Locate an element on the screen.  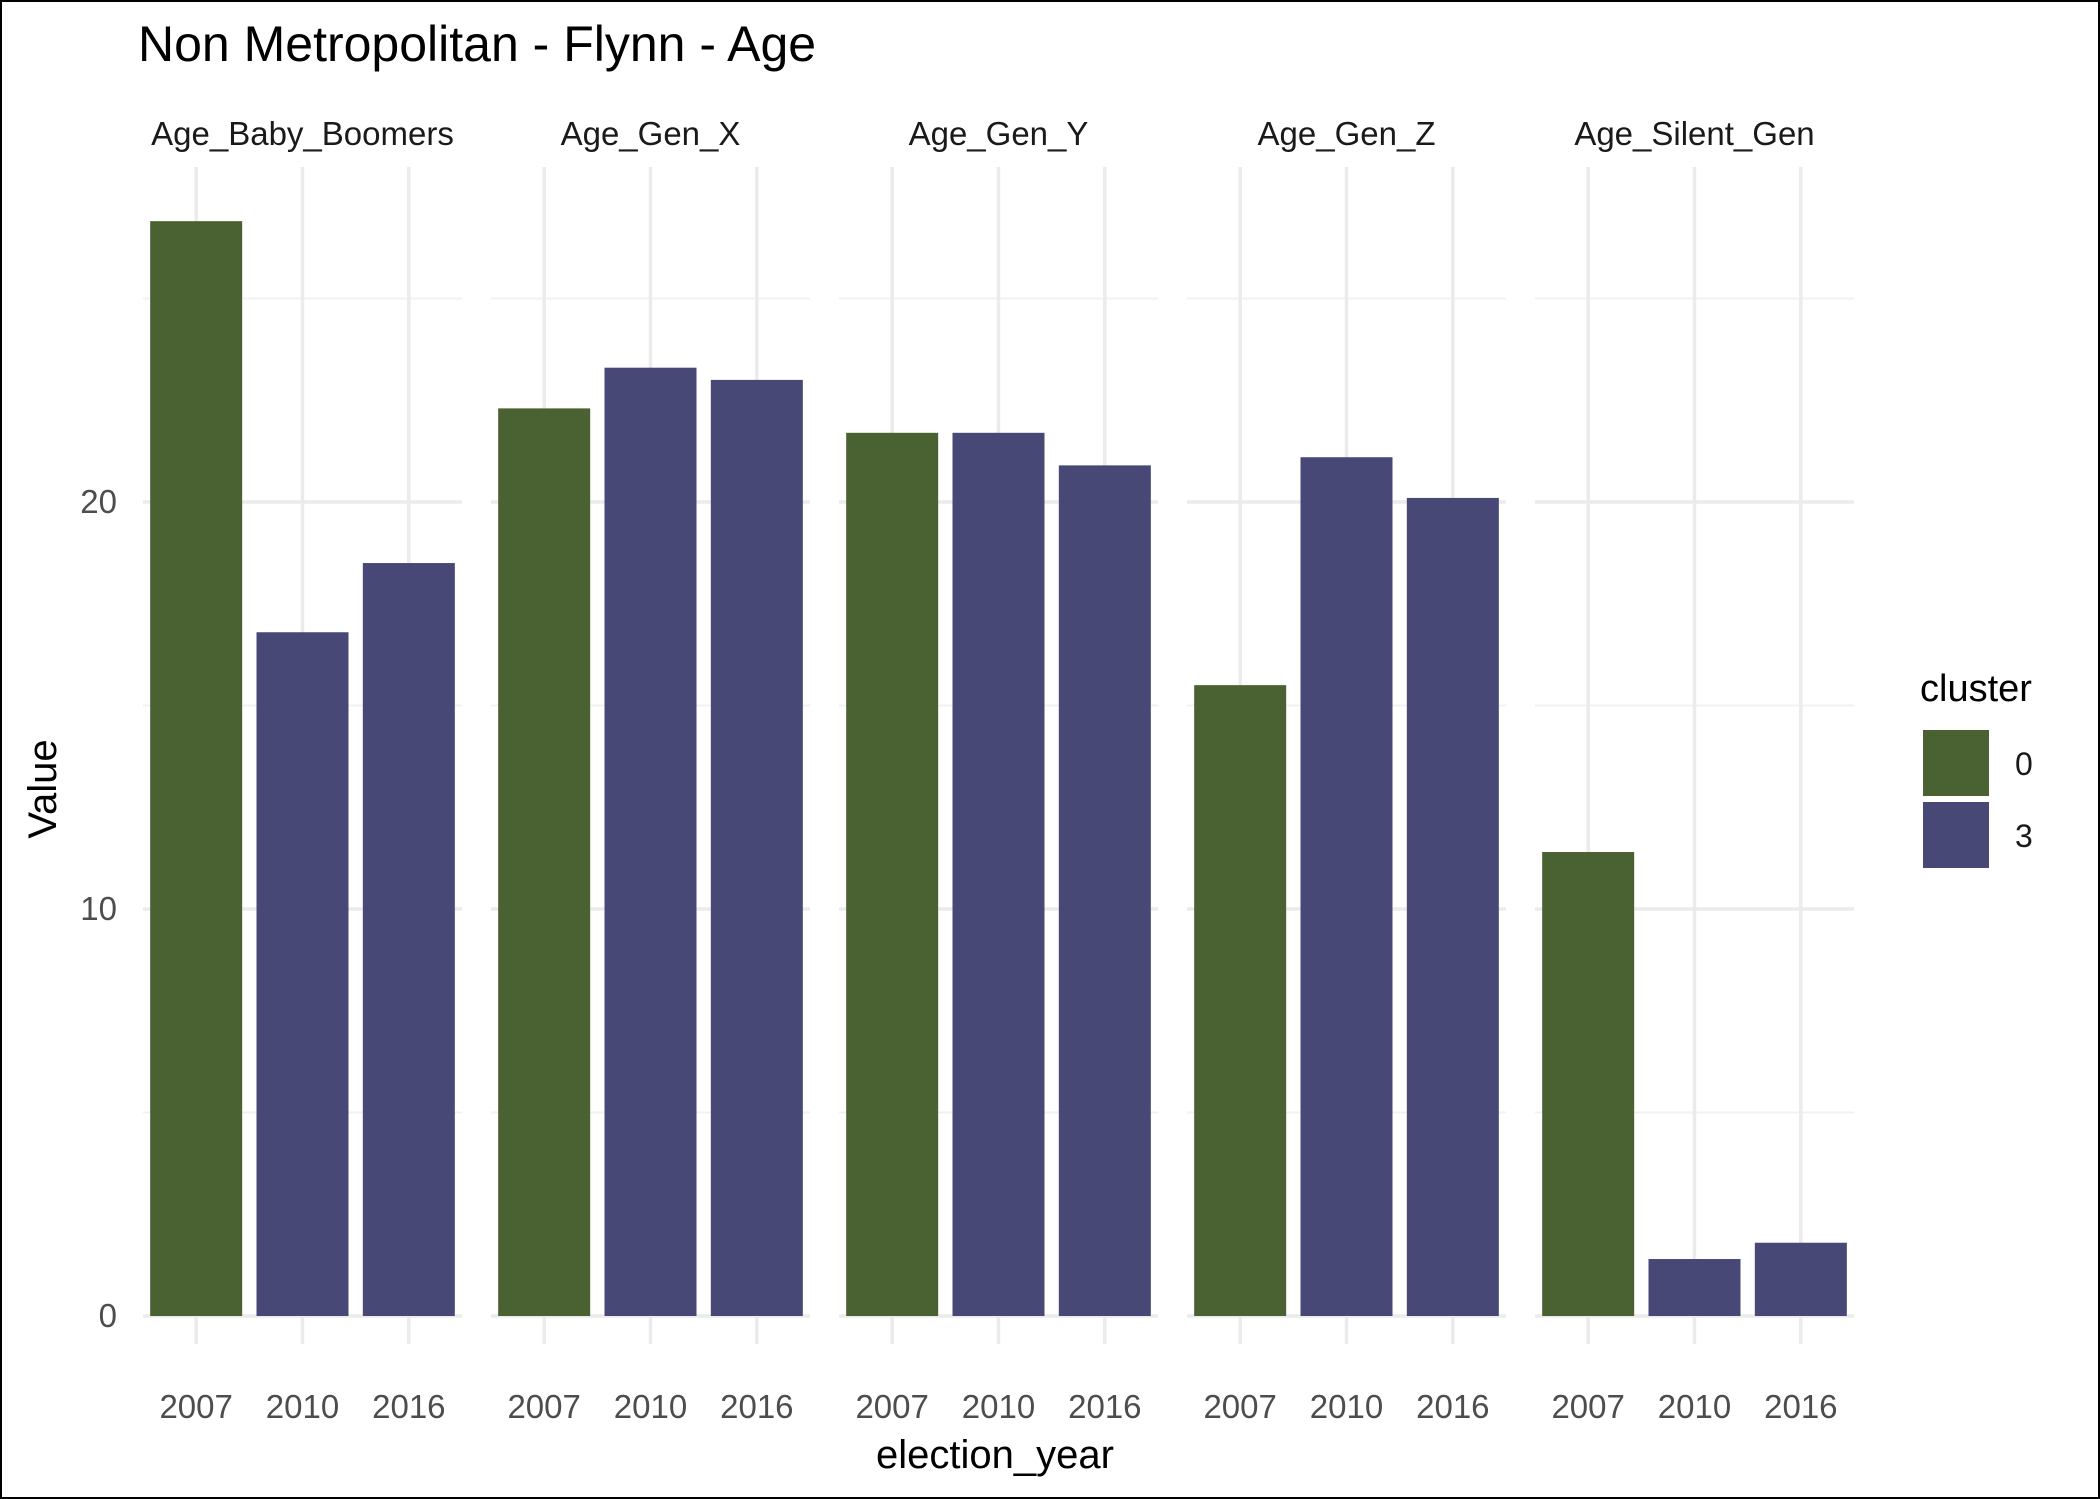
y-tick-label: 20 is located at coordinates (98, 501).